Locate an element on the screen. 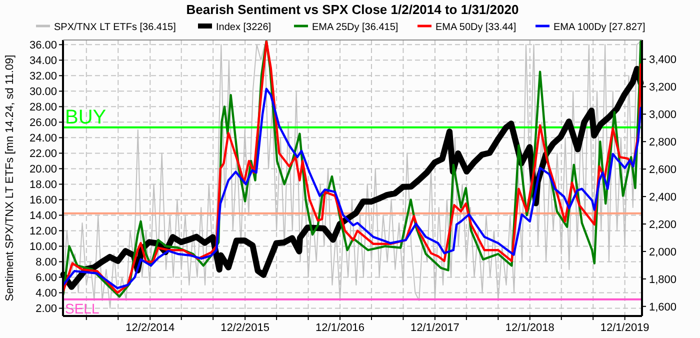 The width and height of the screenshot is (700, 338). x-tick-label: 12/1/2016 is located at coordinates (340, 328).